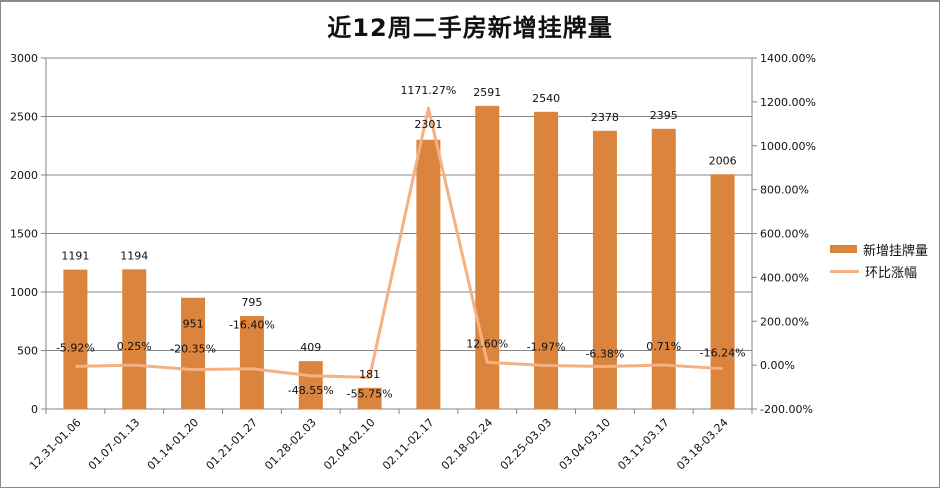 The image size is (940, 488). I want to click on line-value-label: -5.92%, so click(75, 347).